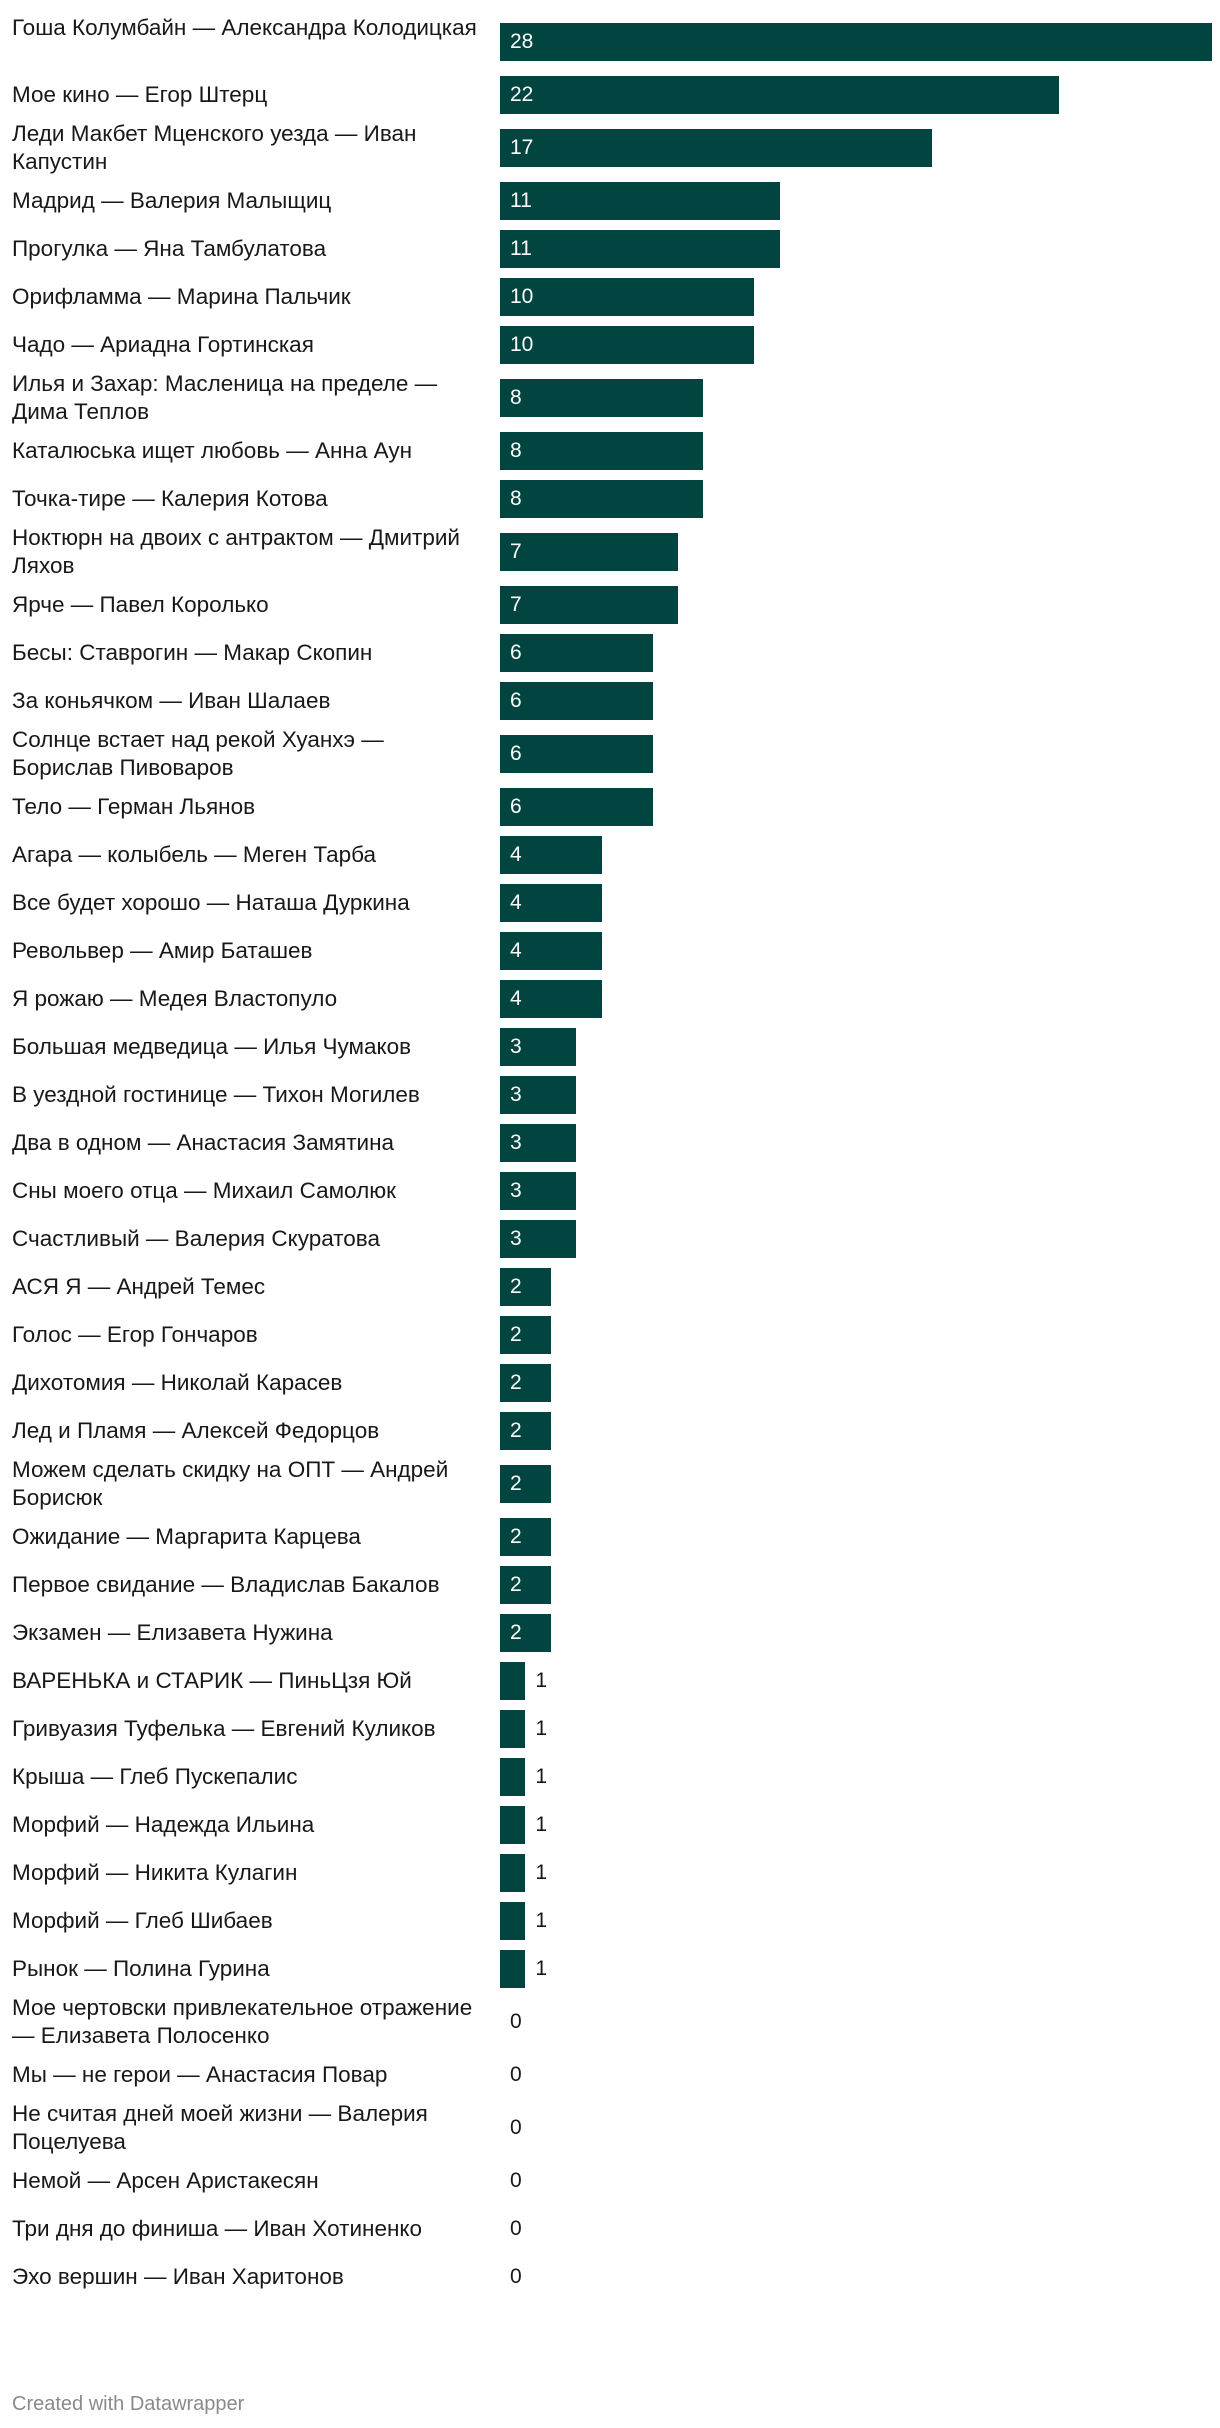 The height and width of the screenshot is (2428, 1220). What do you see at coordinates (610, 1825) in the screenshot?
I see `chart-row: Морфий — Надежда Ильина 1` at bounding box center [610, 1825].